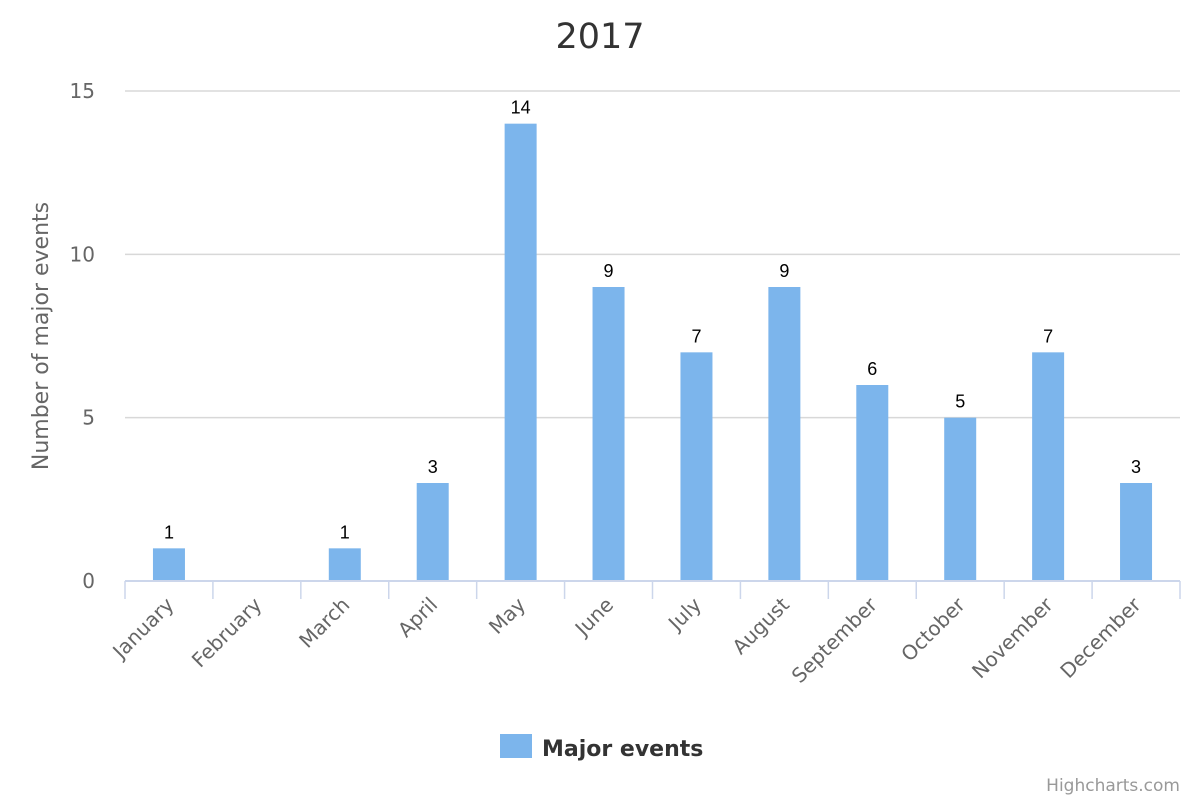 This screenshot has height=800, width=1200. What do you see at coordinates (835, 640) in the screenshot?
I see `x-tick-label: September` at bounding box center [835, 640].